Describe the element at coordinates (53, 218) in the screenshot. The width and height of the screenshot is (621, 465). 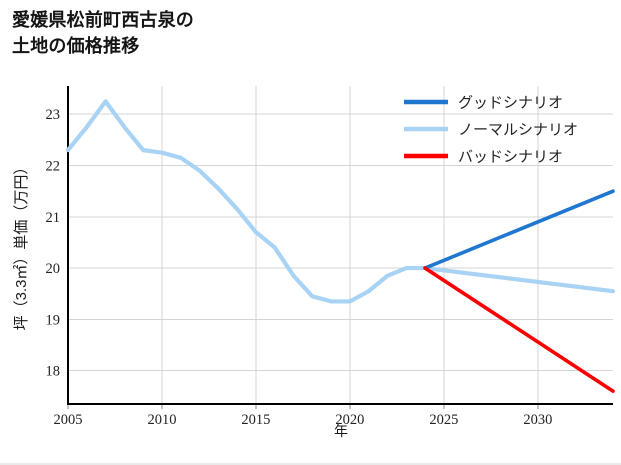
I see `y-tick-label: 21` at that location.